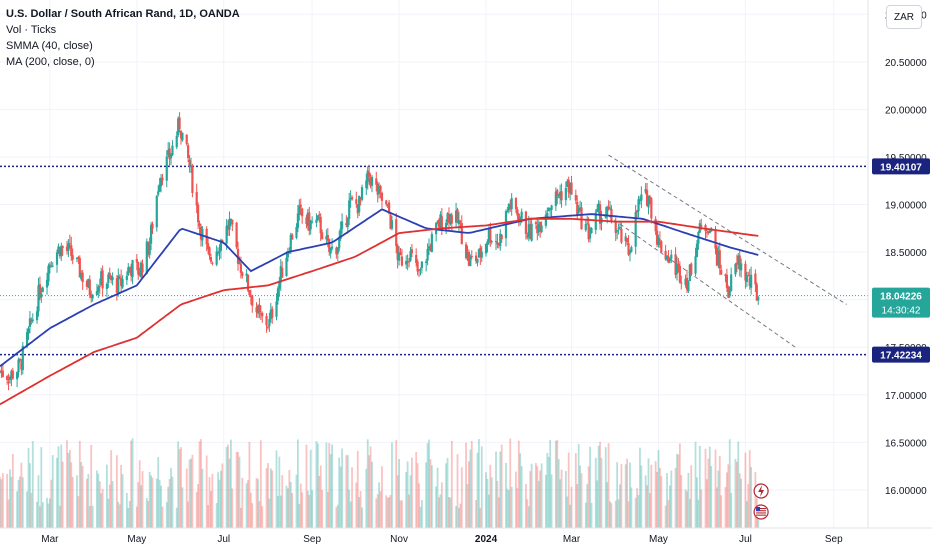  Describe the element at coordinates (31, 30) in the screenshot. I see `legend-volume: Vol · Ticks` at that location.